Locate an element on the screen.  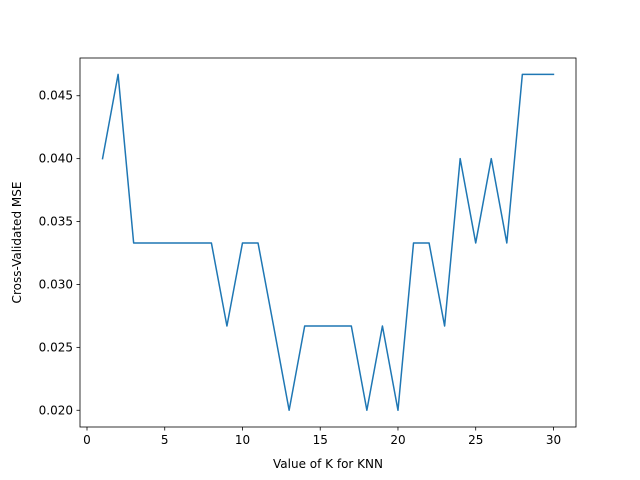
y-tick-label: 0.025 is located at coordinates (56, 347).